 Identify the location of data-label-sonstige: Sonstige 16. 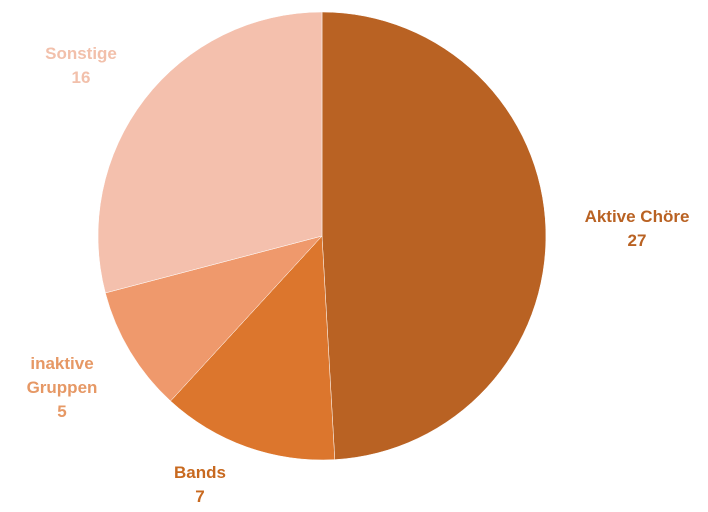
(81, 66).